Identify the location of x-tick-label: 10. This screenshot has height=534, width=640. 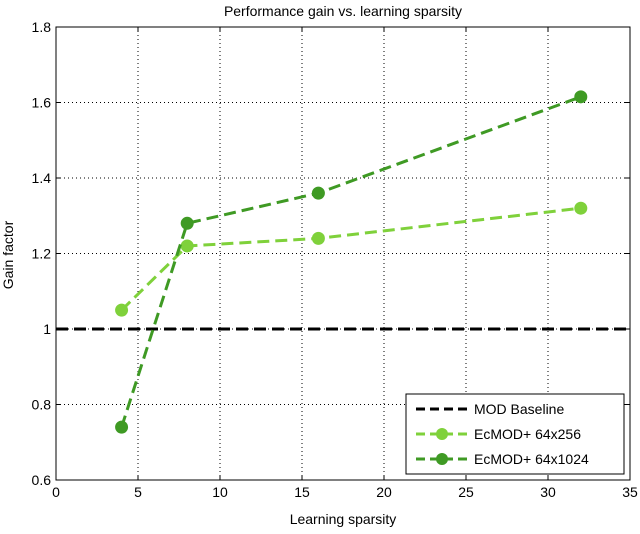
(220, 492).